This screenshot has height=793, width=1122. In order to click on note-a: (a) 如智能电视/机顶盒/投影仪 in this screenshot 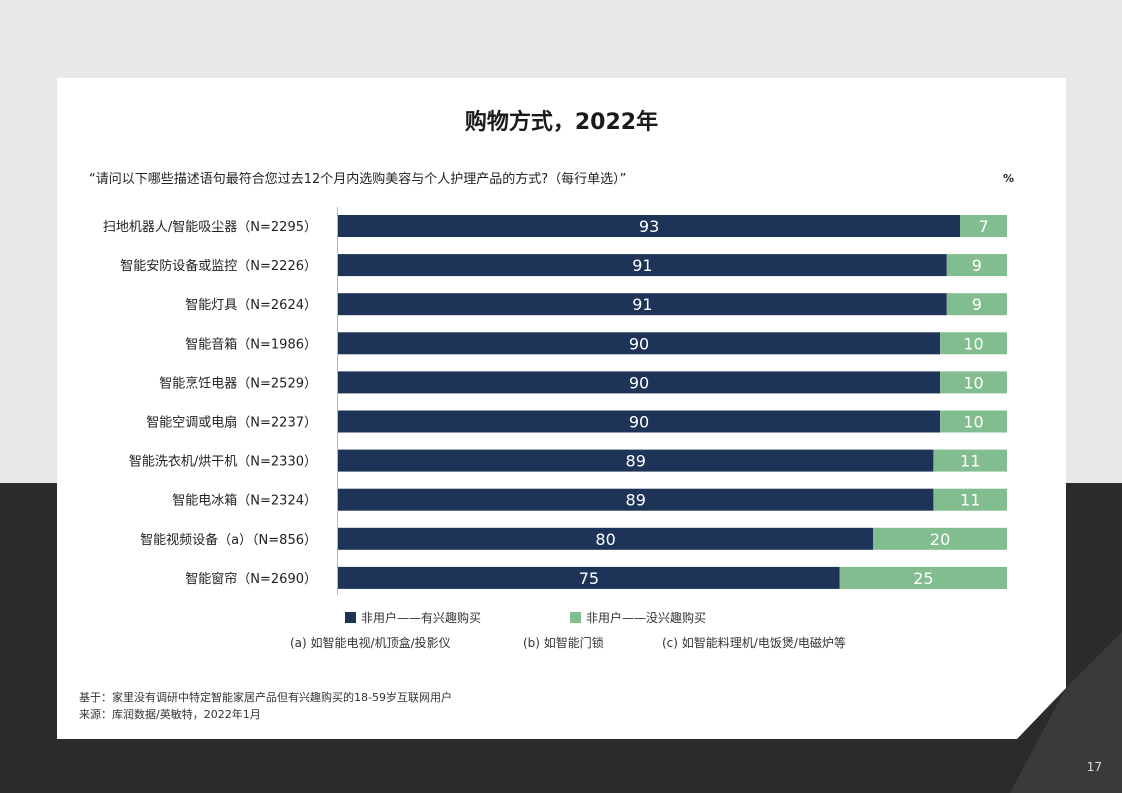, I will do `click(370, 643)`.